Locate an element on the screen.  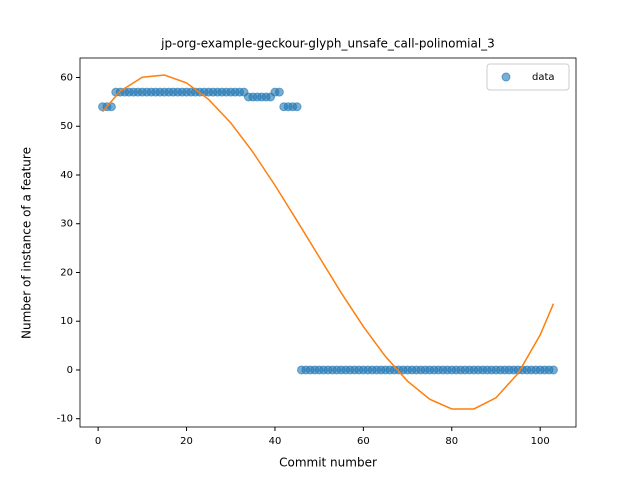
y-tick-label: 50 is located at coordinates (66, 126).